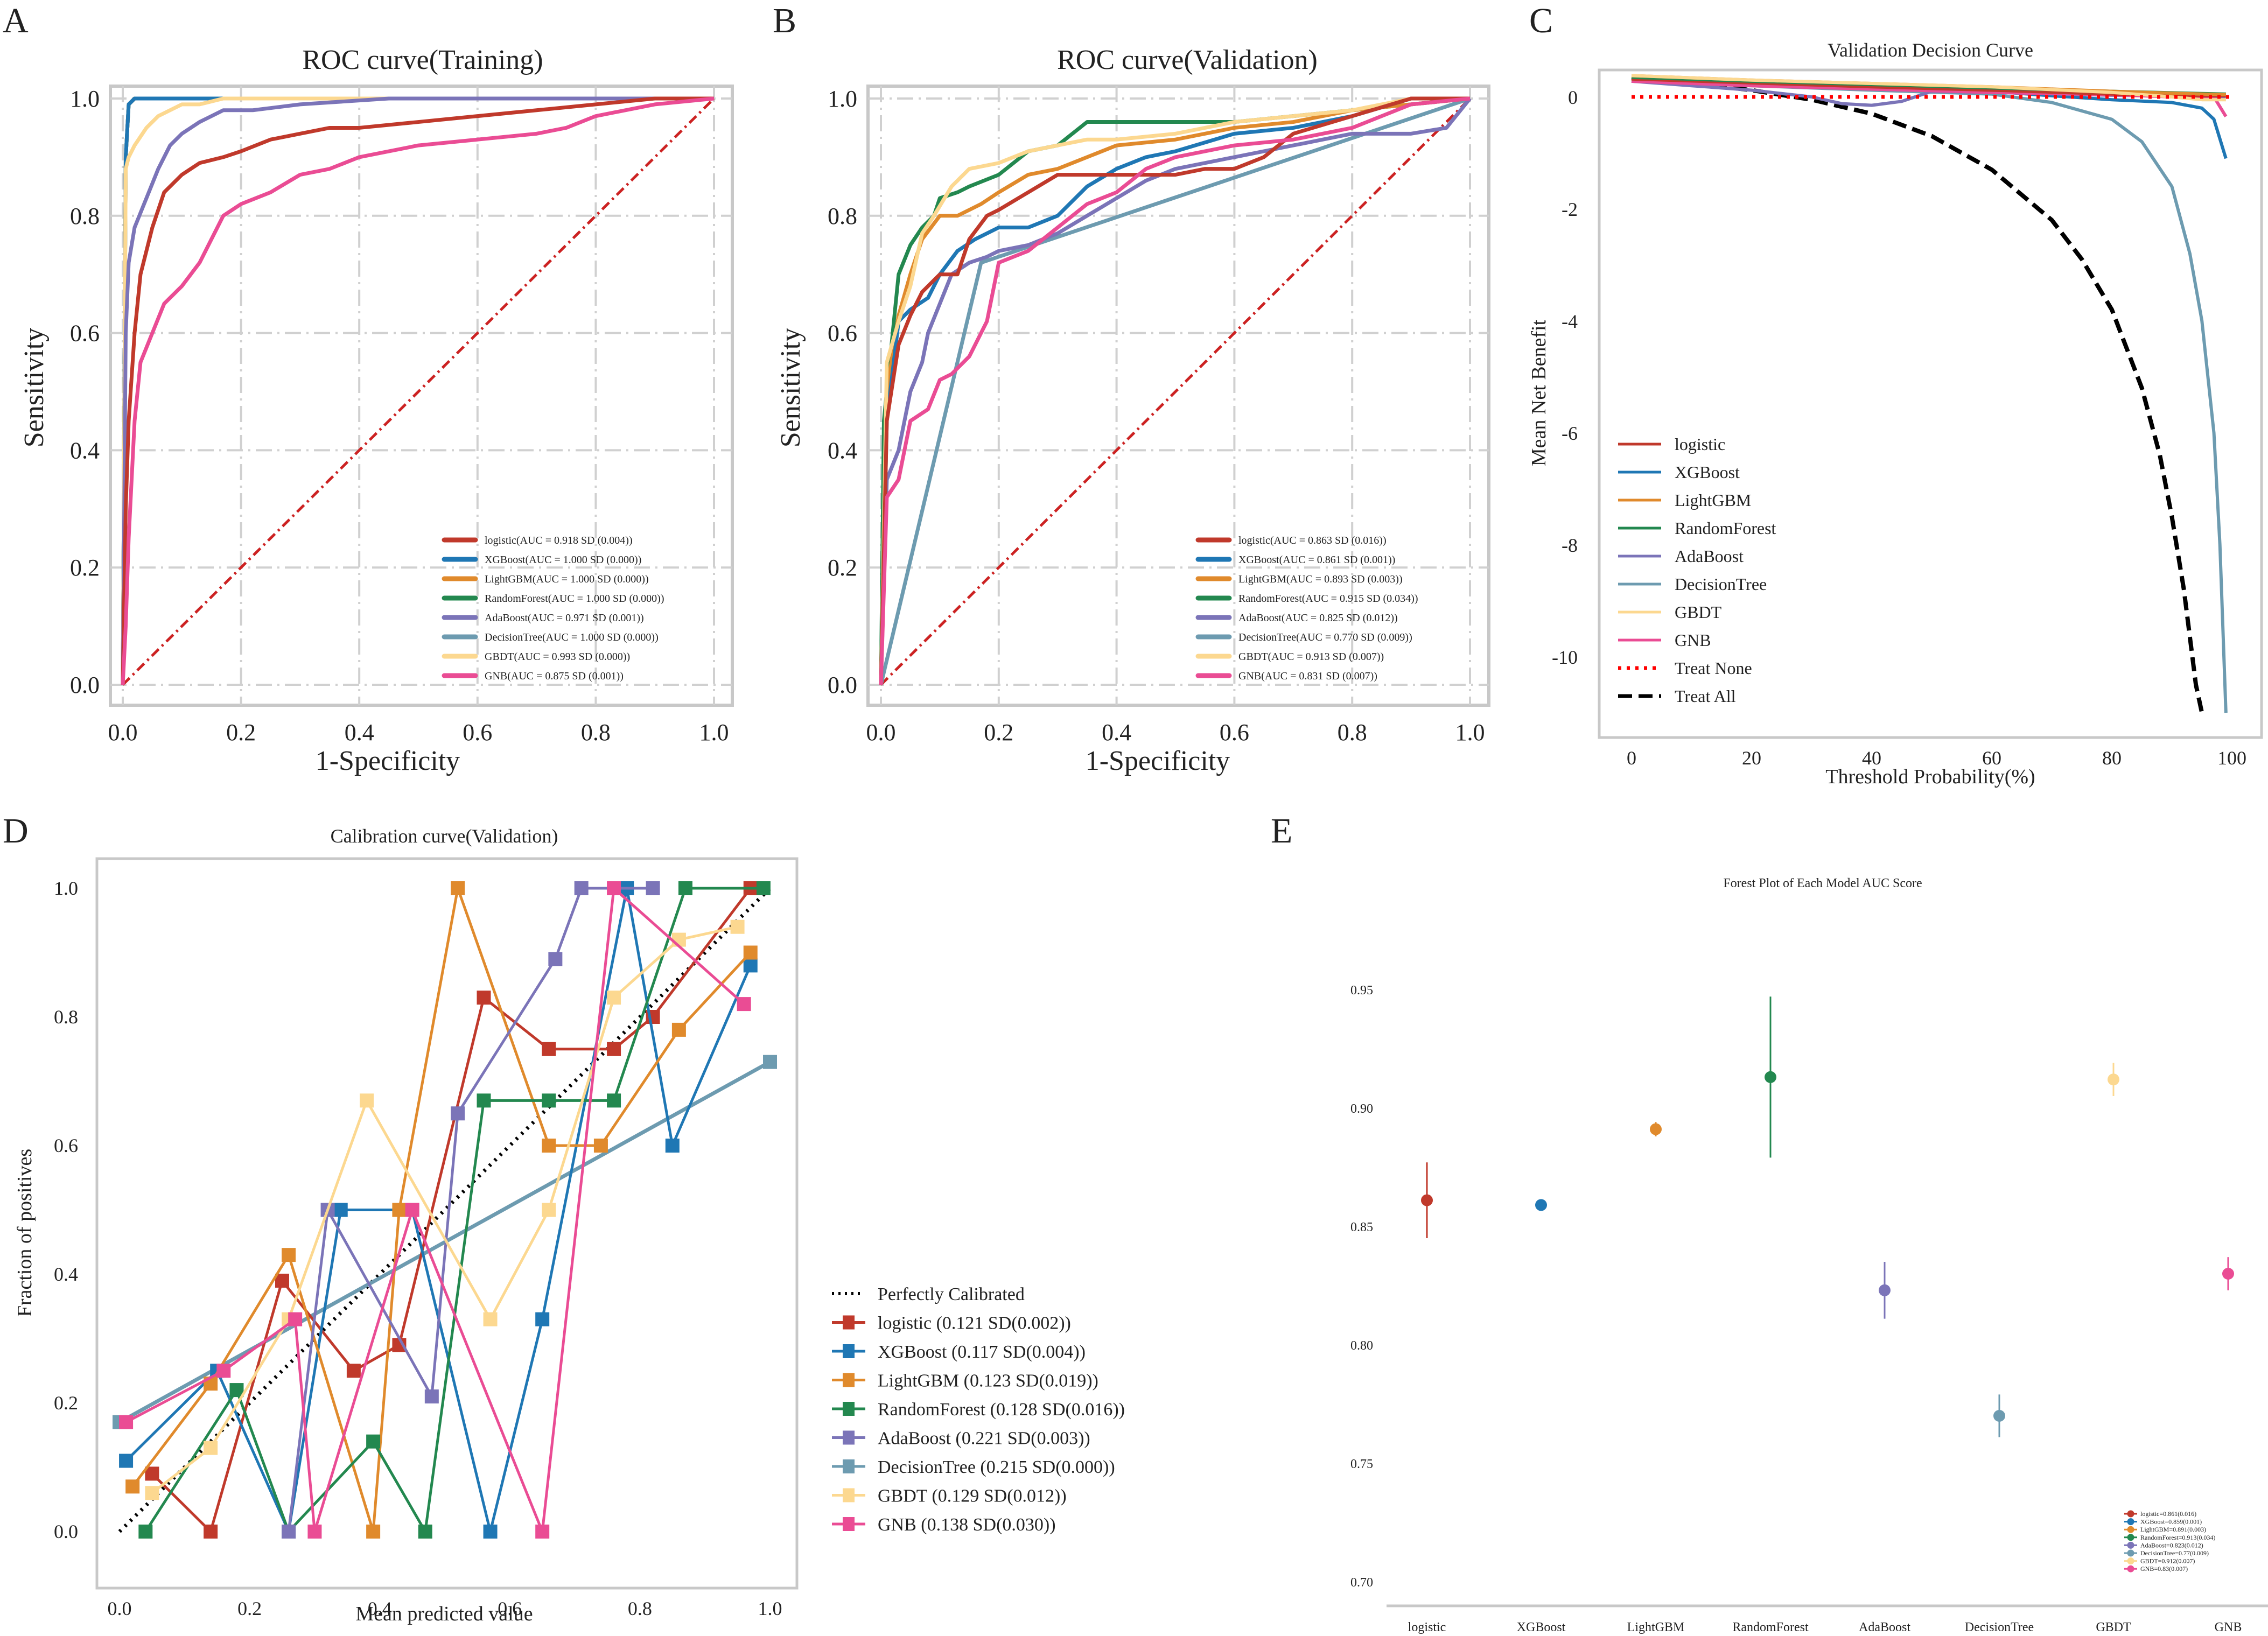 The height and width of the screenshot is (1636, 2268). What do you see at coordinates (849, 1438) in the screenshot?
I see `legend-marker-adaboost` at bounding box center [849, 1438].